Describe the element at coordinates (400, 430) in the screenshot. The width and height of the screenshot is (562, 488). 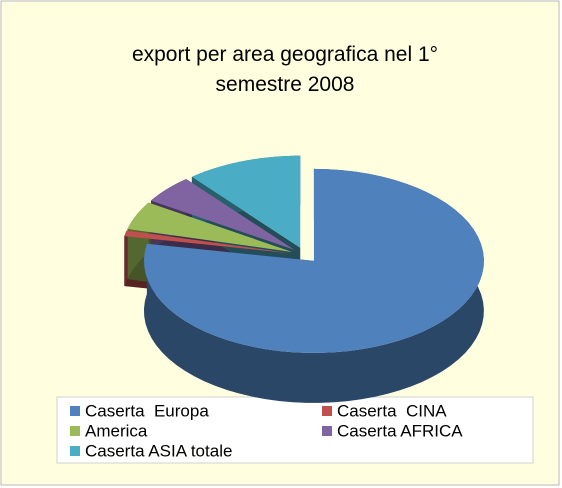
I see `legend-label: Caserta AFRICA` at that location.